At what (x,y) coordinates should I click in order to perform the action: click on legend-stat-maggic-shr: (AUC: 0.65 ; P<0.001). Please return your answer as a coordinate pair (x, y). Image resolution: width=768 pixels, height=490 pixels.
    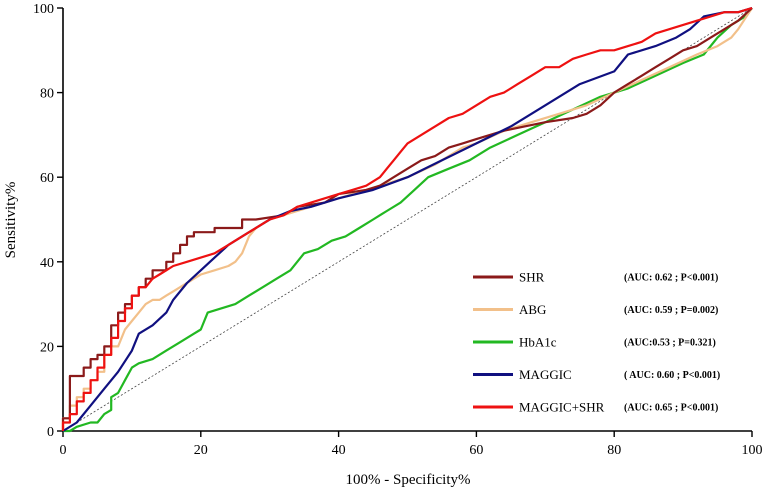
    Looking at the image, I should click on (671, 408).